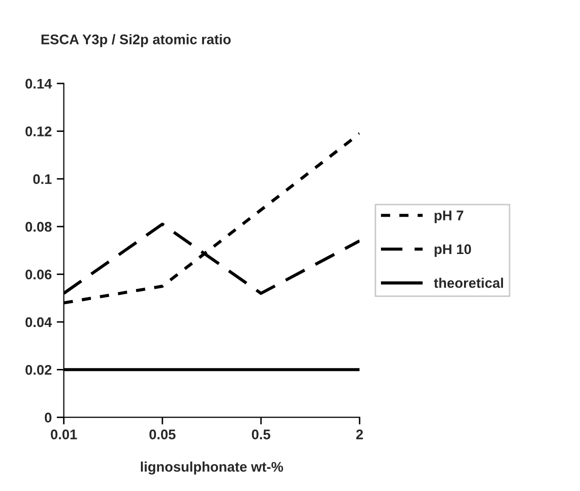 The image size is (580, 491). Describe the element at coordinates (42, 179) in the screenshot. I see `y-tick-label: 0.1` at that location.